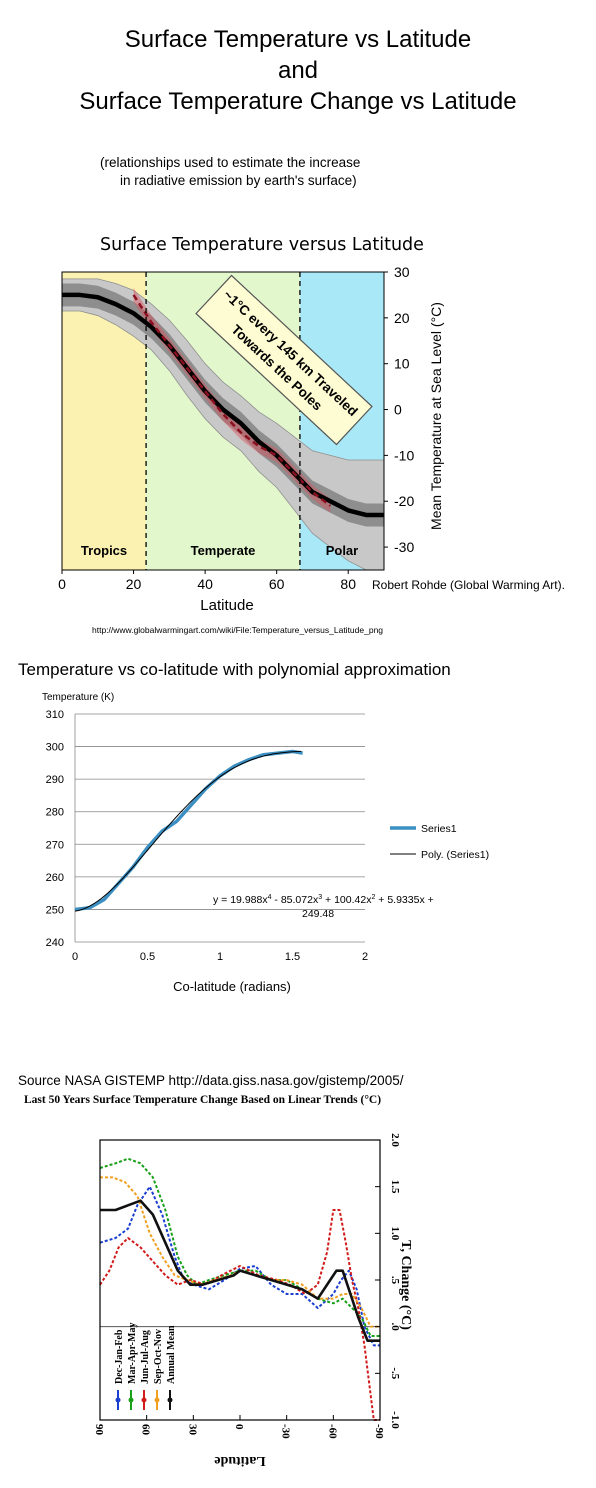 The width and height of the screenshot is (596, 1488). What do you see at coordinates (286, 1431) in the screenshot?
I see `x-tick-label: -30` at bounding box center [286, 1431].